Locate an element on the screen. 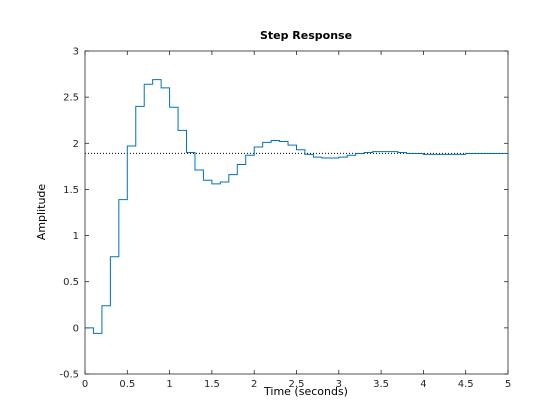 The height and width of the screenshot is (420, 560). y-tick-label: 1.5 is located at coordinates (71, 190).